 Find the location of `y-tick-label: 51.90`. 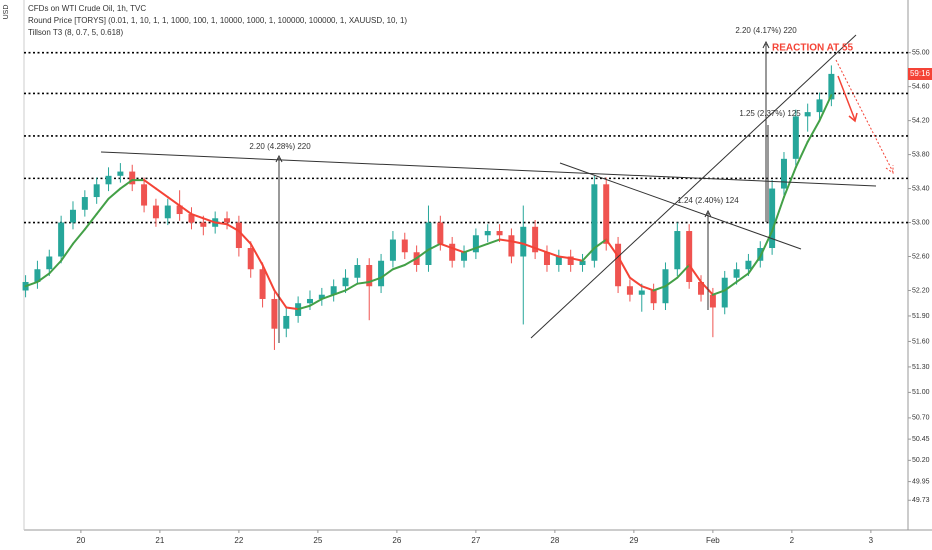

y-tick-label: 51.90 is located at coordinates (921, 316).